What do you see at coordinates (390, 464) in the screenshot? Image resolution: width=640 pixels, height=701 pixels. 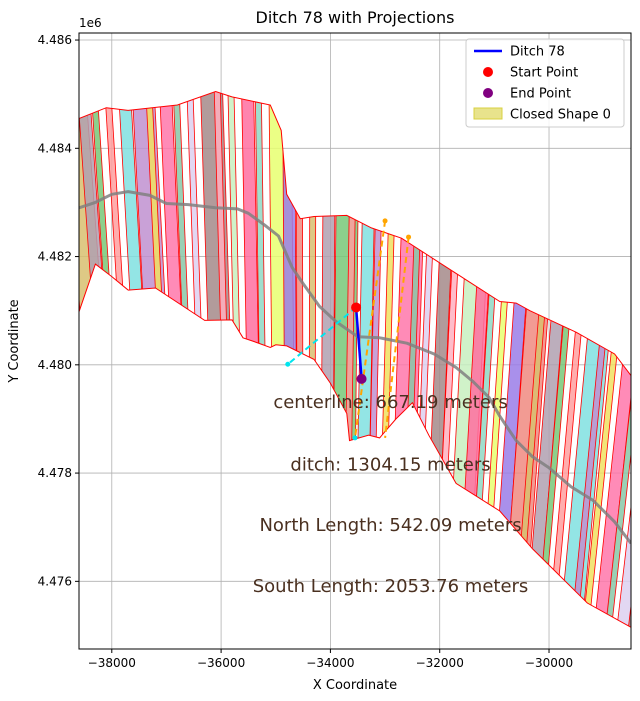 I see `annotation-text: ditch: 1304.15 meters` at bounding box center [390, 464].